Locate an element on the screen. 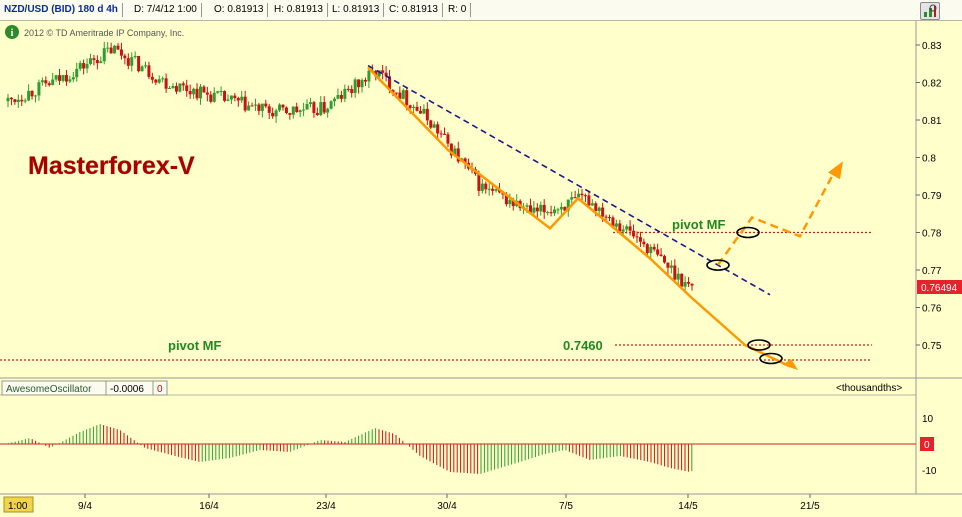  time-tick-label: 7/5 is located at coordinates (566, 506).